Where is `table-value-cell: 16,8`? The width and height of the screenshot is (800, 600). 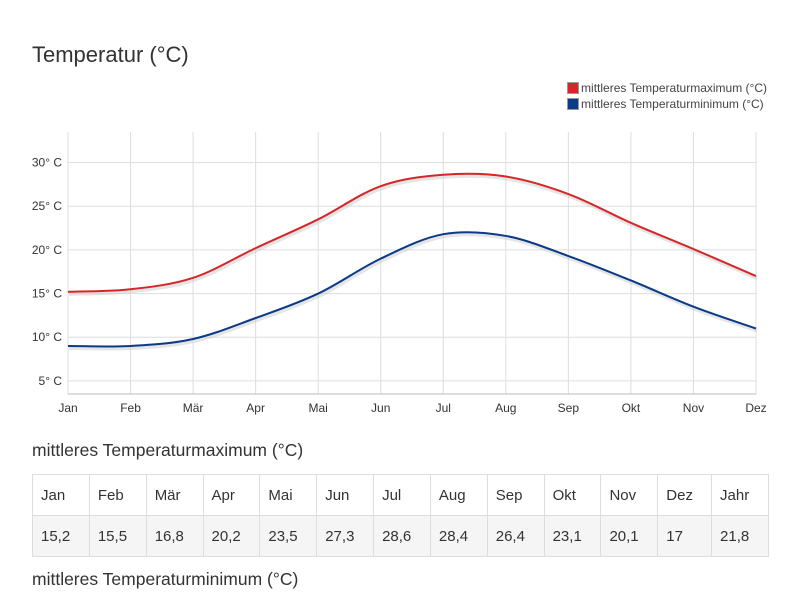
table-value-cell: 16,8 is located at coordinates (174, 536).